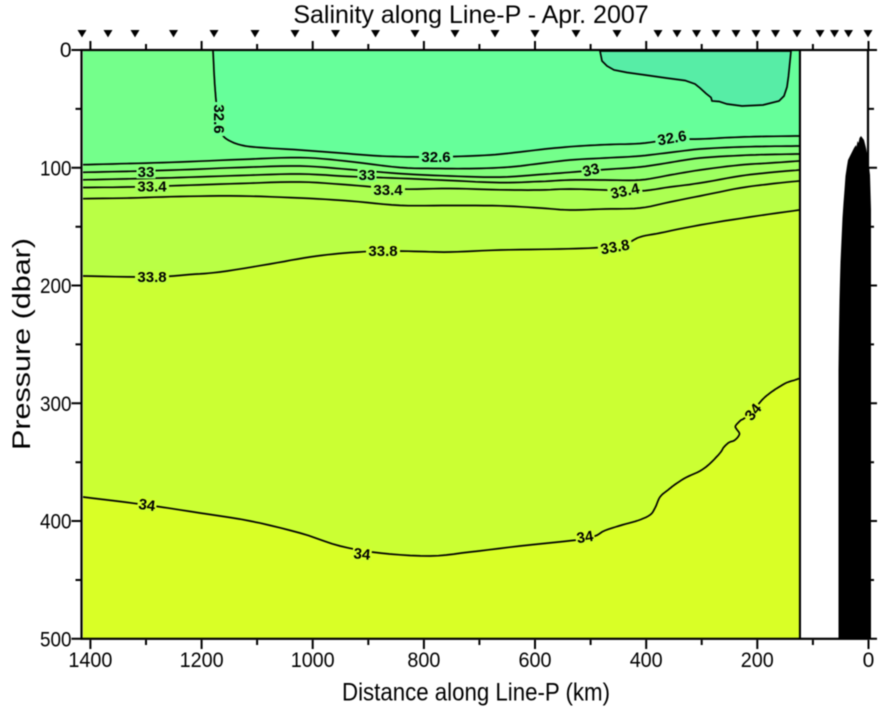 The height and width of the screenshot is (708, 878). I want to click on svg-text: 1400, so click(90, 660).